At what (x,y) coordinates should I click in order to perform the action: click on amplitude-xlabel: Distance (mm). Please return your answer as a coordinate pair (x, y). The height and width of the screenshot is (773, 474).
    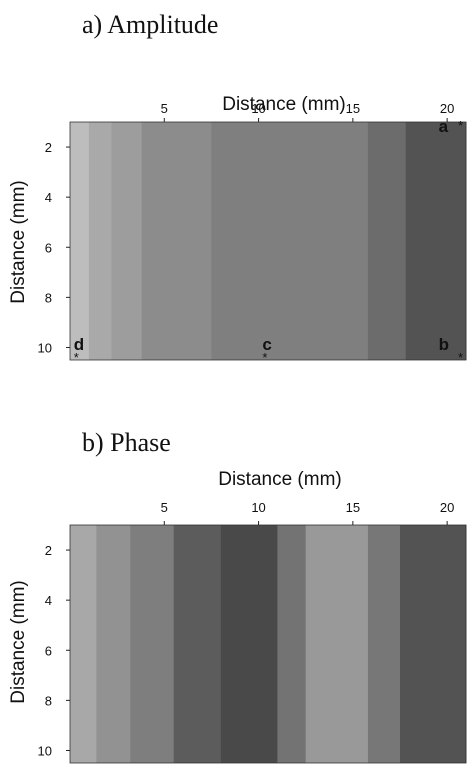
    Looking at the image, I should click on (284, 104).